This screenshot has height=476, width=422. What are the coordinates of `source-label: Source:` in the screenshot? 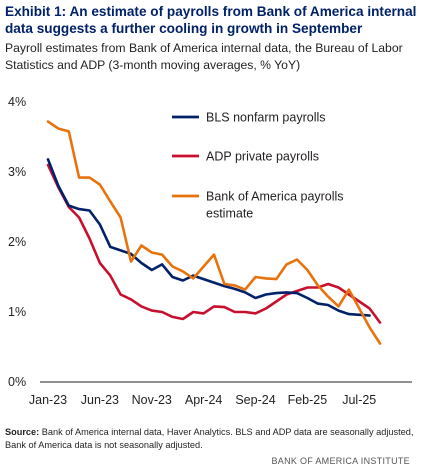 It's located at (22, 432).